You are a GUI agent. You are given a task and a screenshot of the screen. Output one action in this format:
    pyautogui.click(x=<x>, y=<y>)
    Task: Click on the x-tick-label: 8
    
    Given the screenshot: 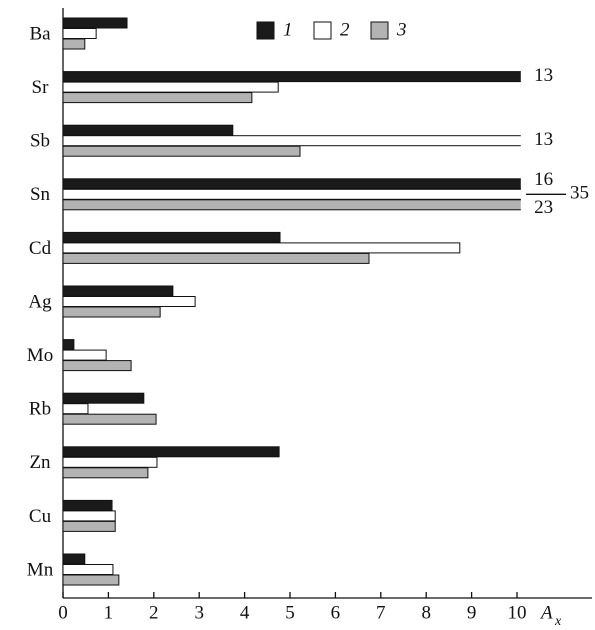 What is the action you would take?
    pyautogui.click(x=426, y=612)
    